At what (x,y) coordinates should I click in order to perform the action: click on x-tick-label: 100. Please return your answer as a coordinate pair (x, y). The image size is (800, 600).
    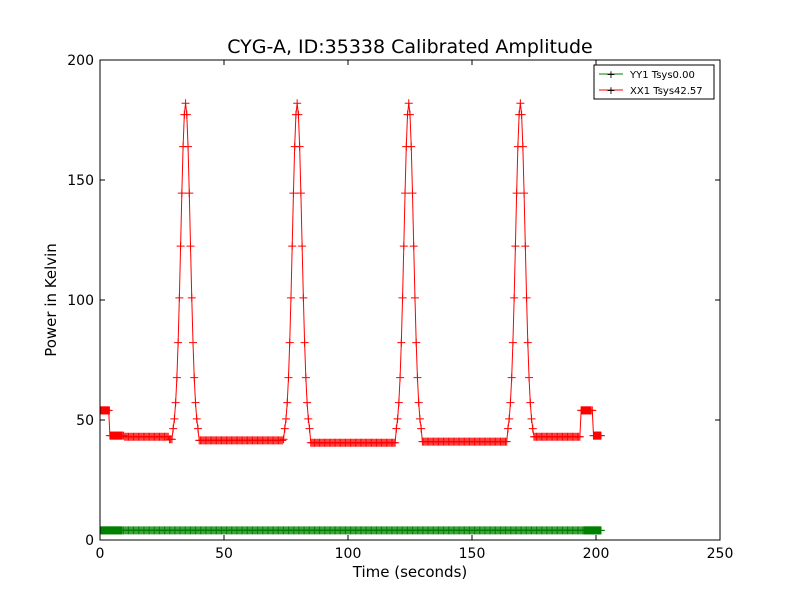
    Looking at the image, I should click on (348, 554).